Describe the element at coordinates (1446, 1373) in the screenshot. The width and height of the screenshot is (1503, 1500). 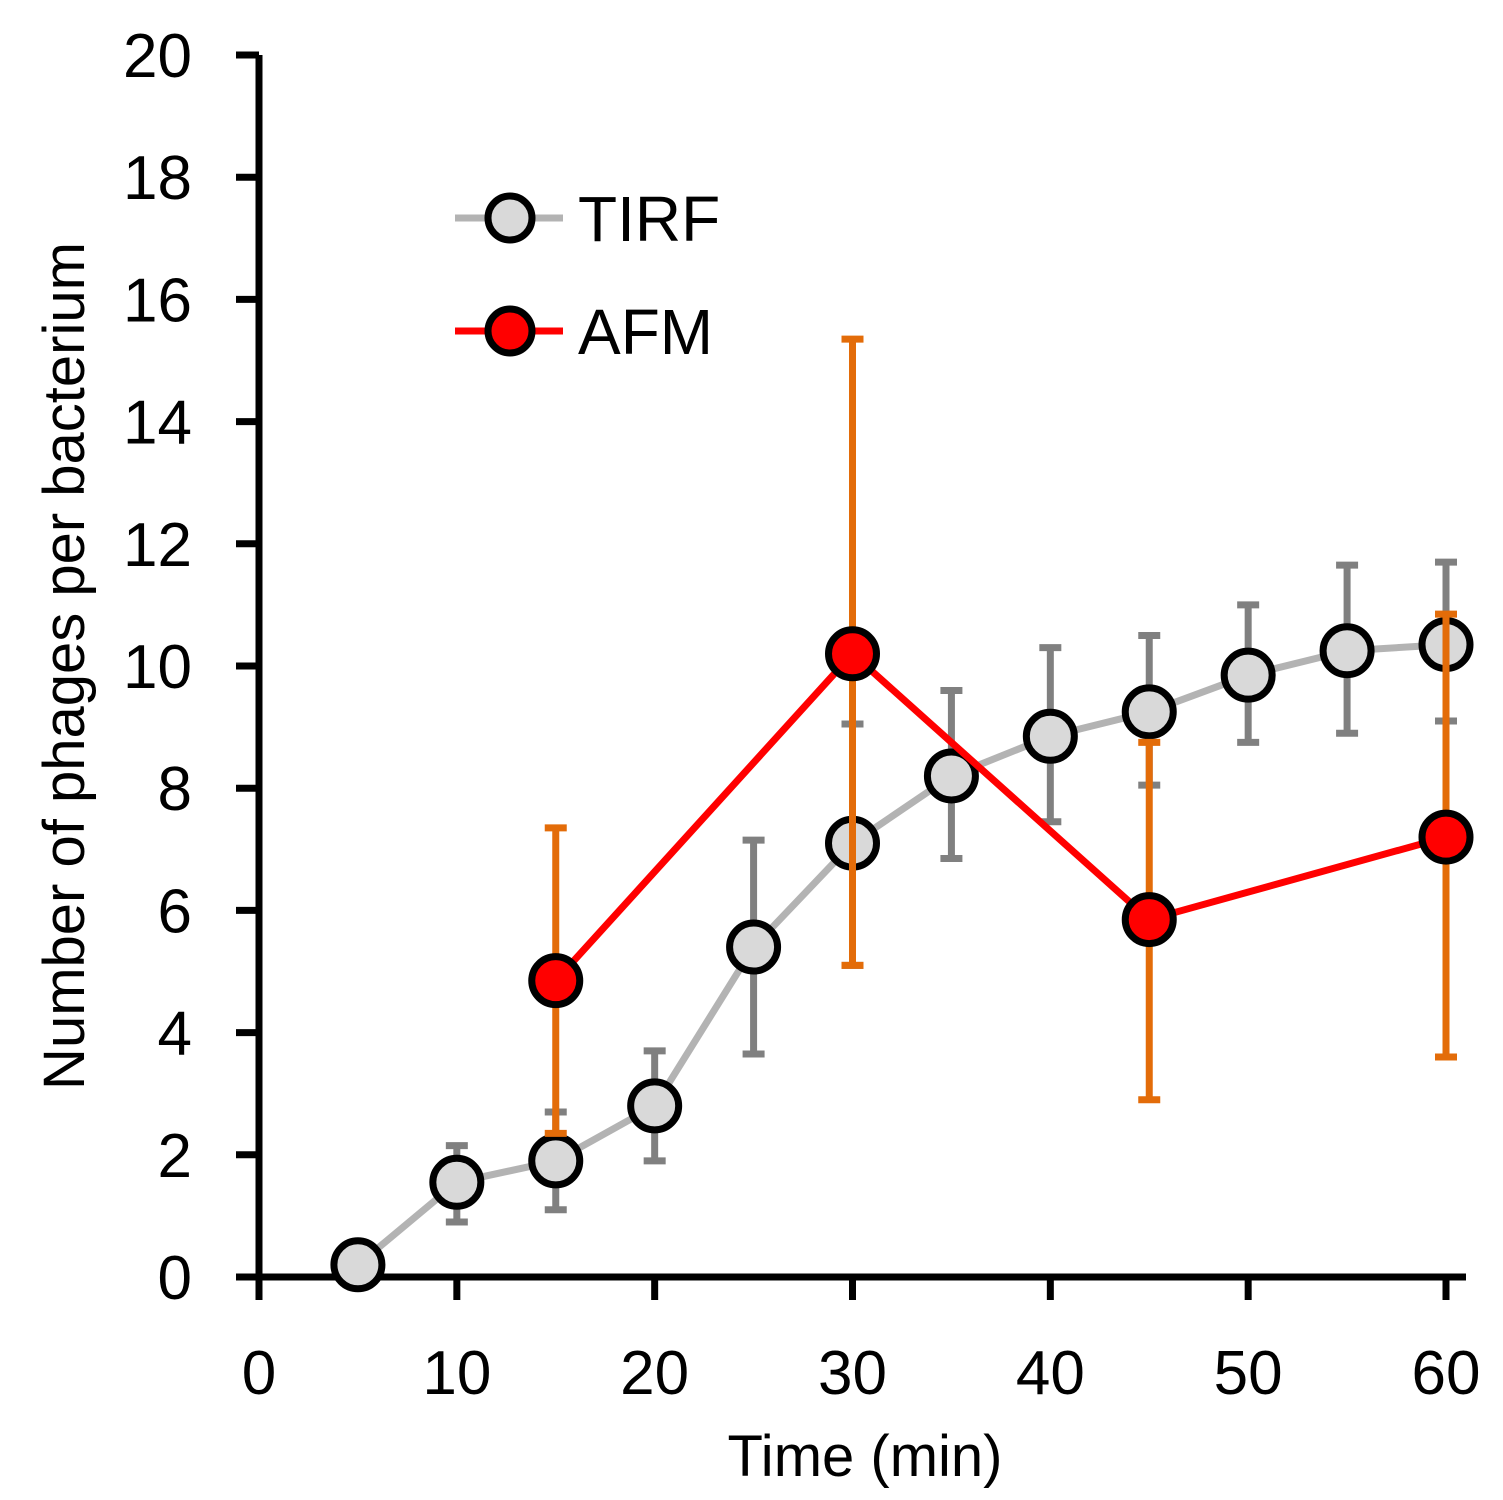
I see `x-tick-label: 60` at that location.